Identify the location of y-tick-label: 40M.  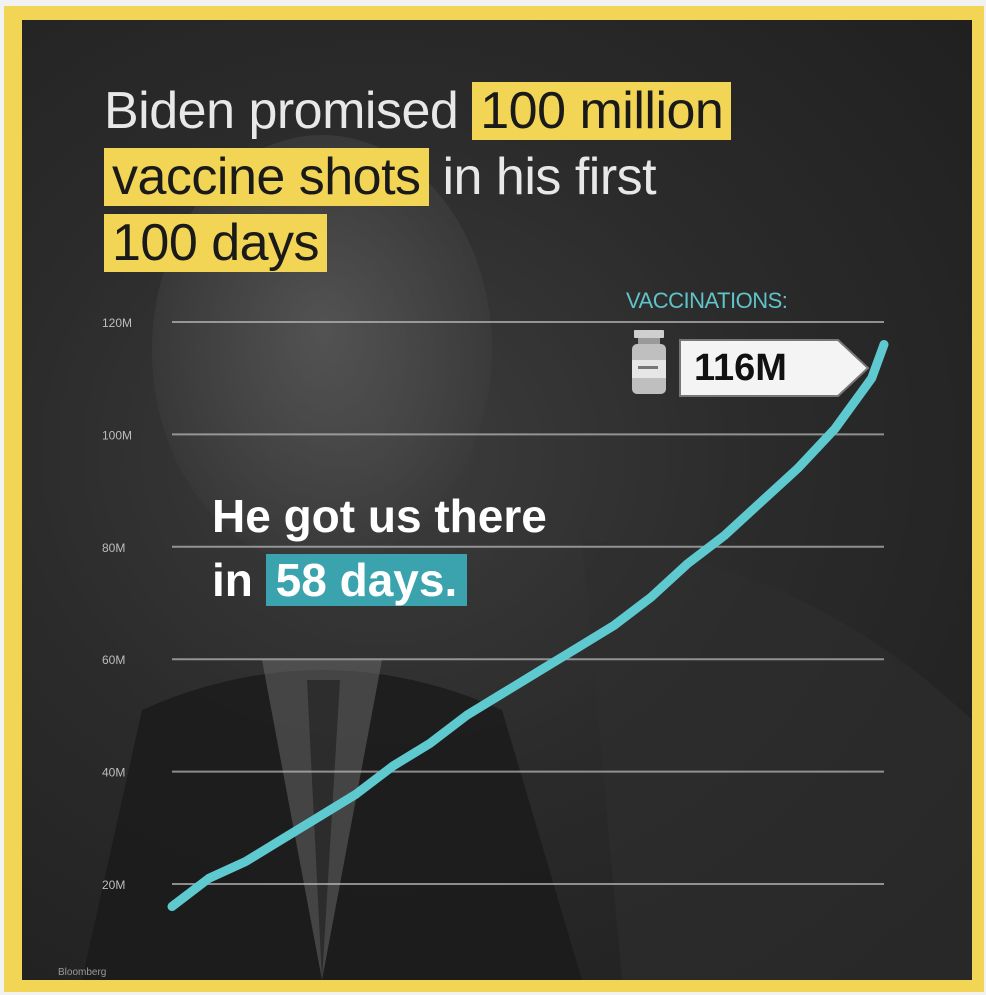
(113, 773).